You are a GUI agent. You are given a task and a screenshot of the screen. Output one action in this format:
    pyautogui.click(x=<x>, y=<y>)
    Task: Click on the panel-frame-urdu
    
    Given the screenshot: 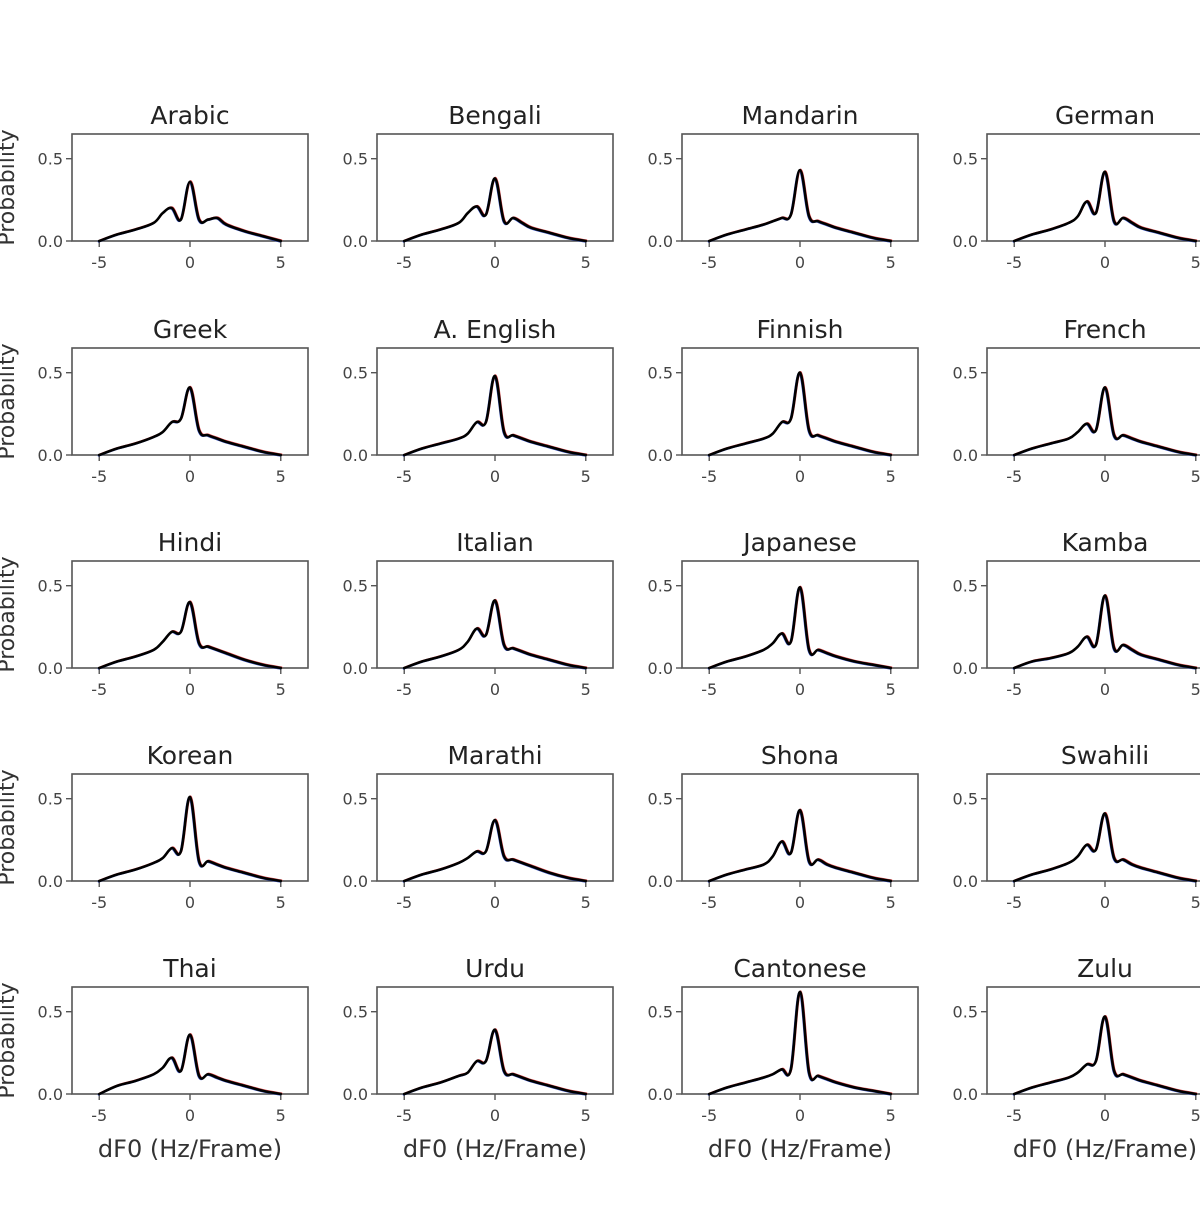 What is the action you would take?
    pyautogui.click(x=495, y=1040)
    